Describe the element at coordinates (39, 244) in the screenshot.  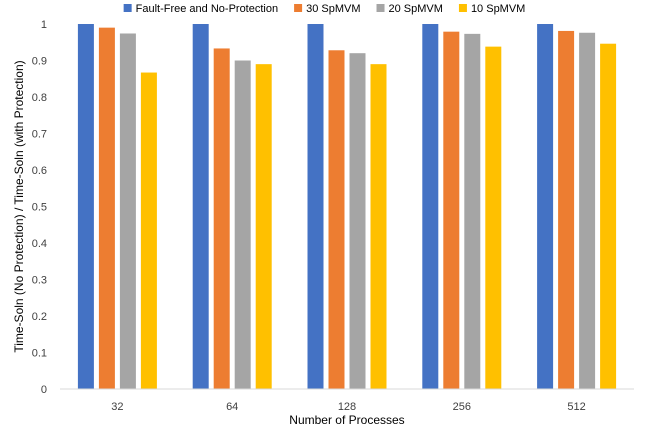
I see `y-tick-label: 0.4` at that location.